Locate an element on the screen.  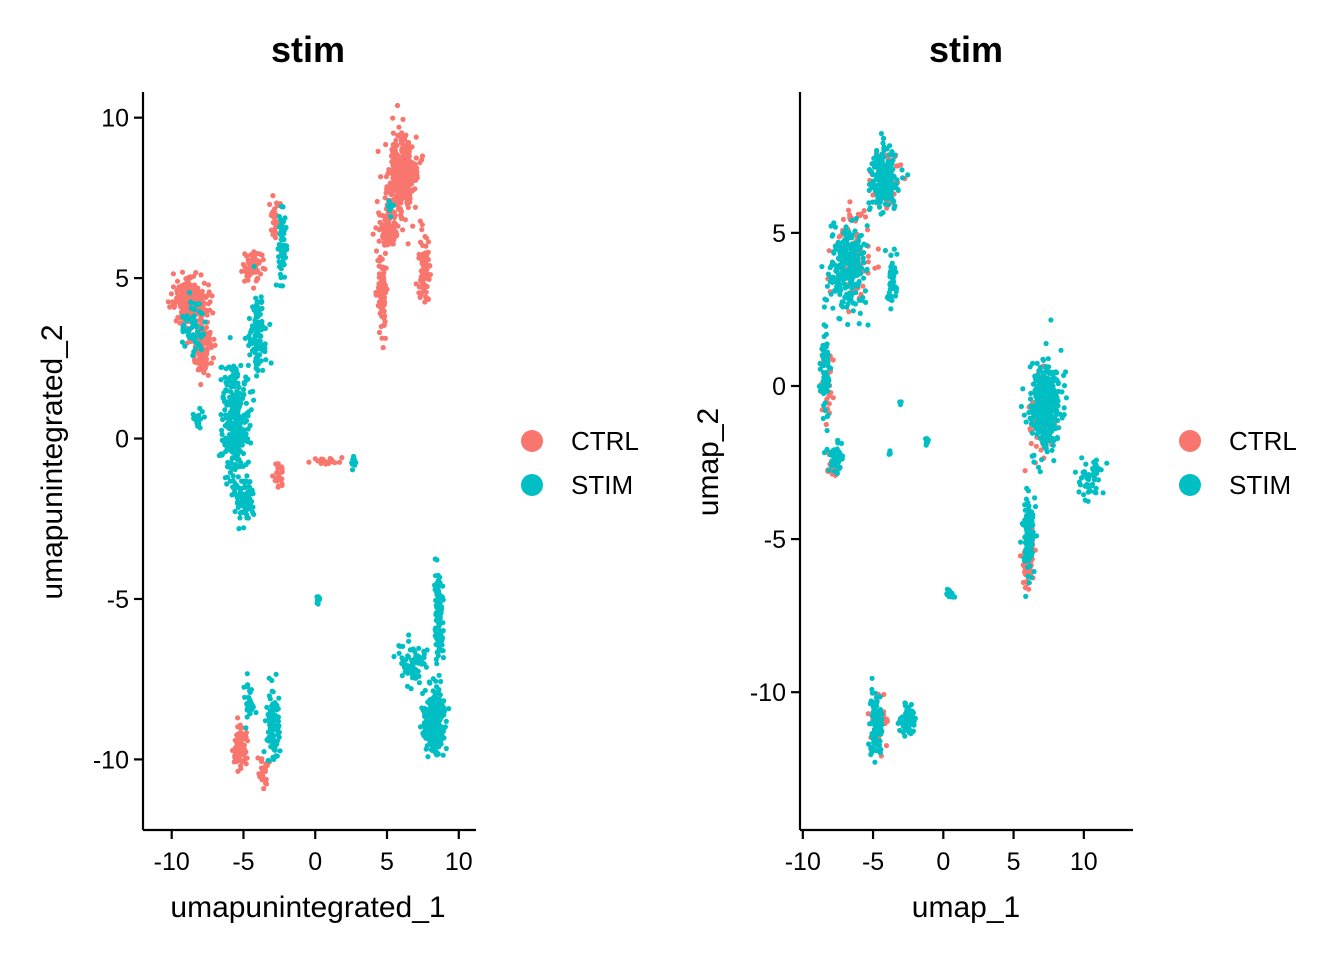
legend-key-stim is located at coordinates (532, 485).